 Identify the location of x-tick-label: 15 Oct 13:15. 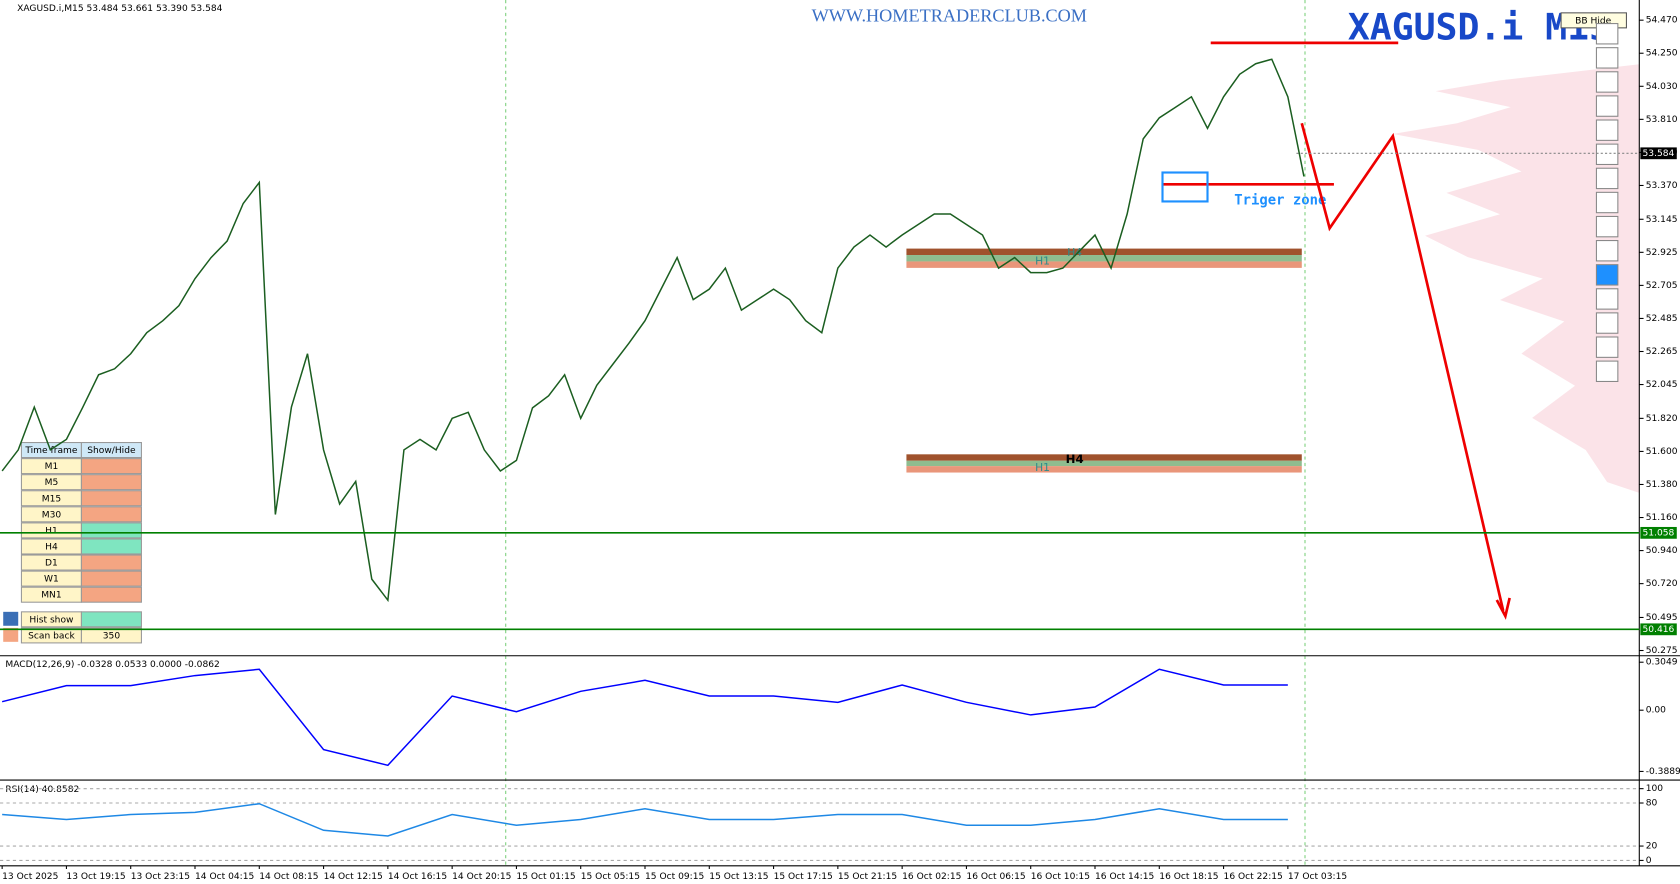
(738, 877).